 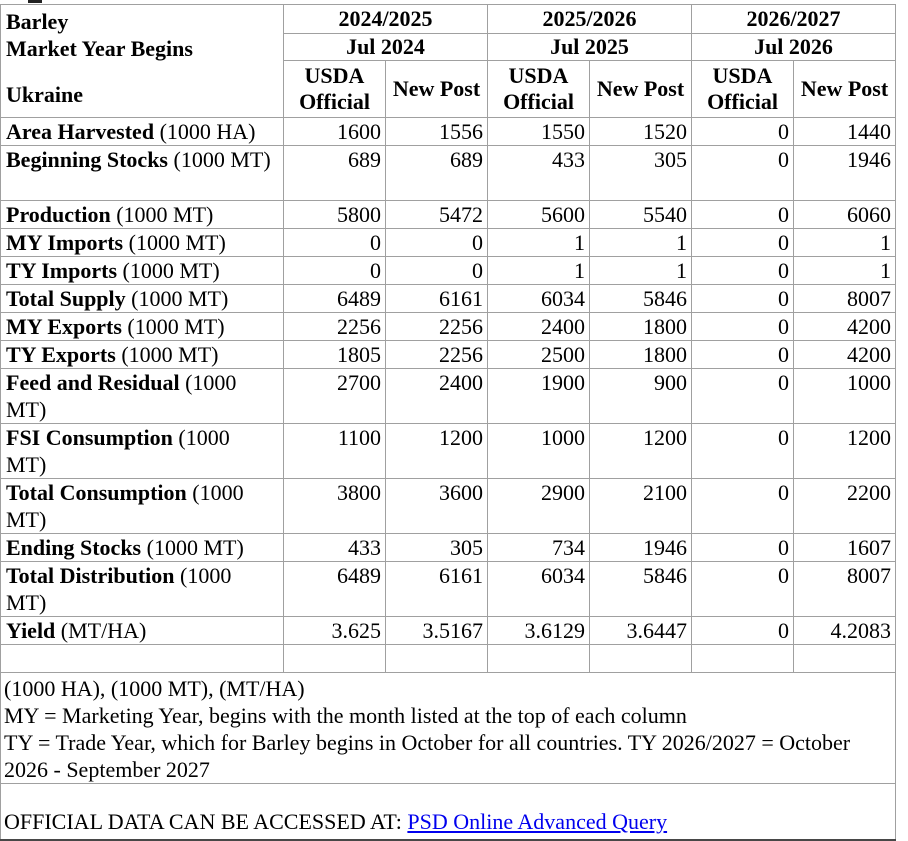 What do you see at coordinates (31, 630) in the screenshot?
I see `row-label: Yield` at bounding box center [31, 630].